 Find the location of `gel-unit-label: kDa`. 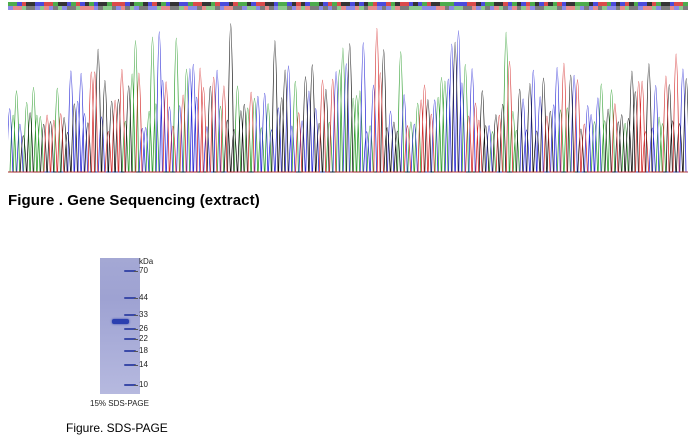

gel-unit-label: kDa is located at coordinates (146, 261).